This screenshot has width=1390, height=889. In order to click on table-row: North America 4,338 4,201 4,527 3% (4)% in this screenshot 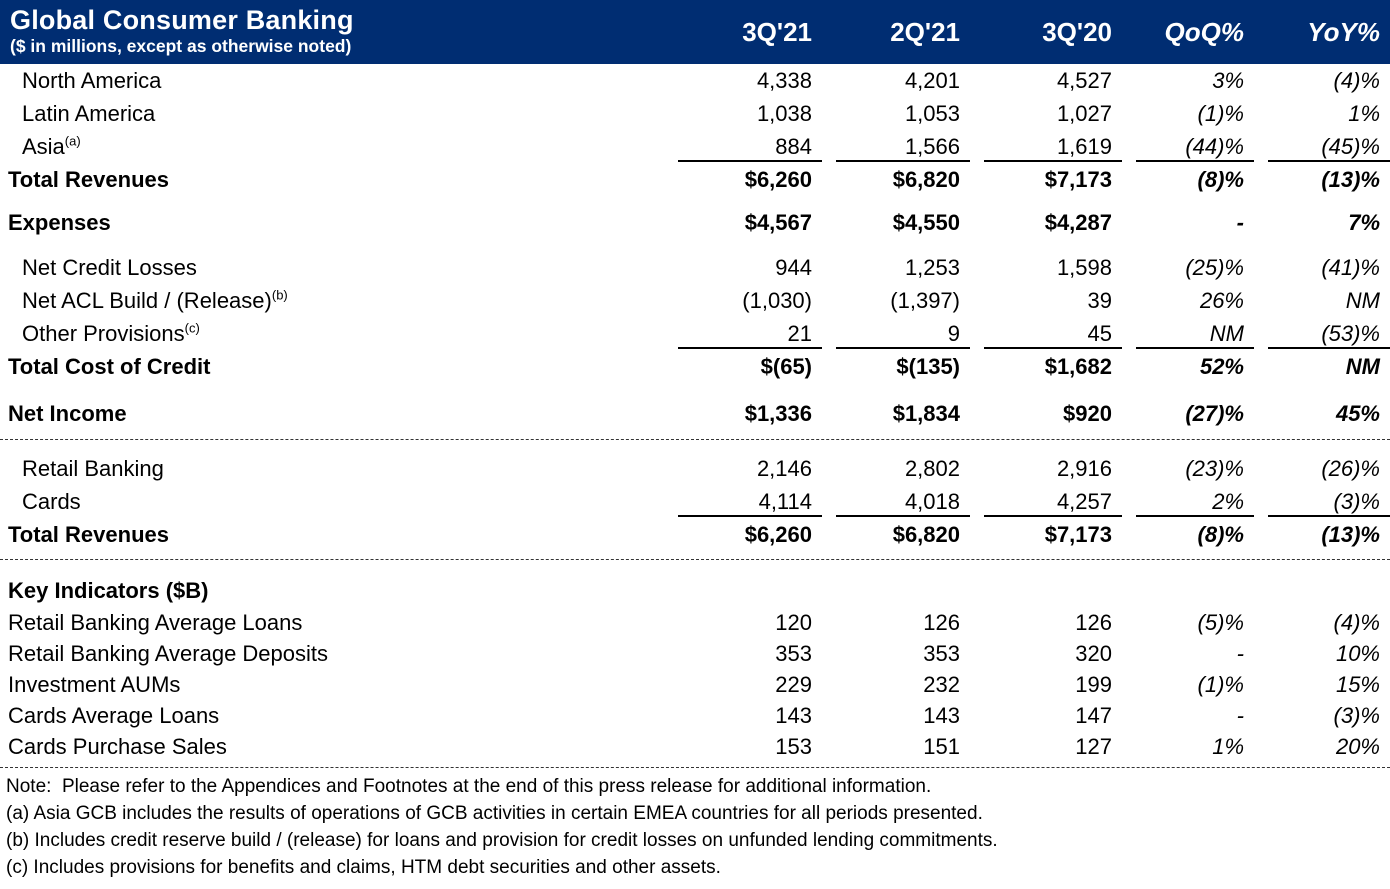, I will do `click(695, 80)`.